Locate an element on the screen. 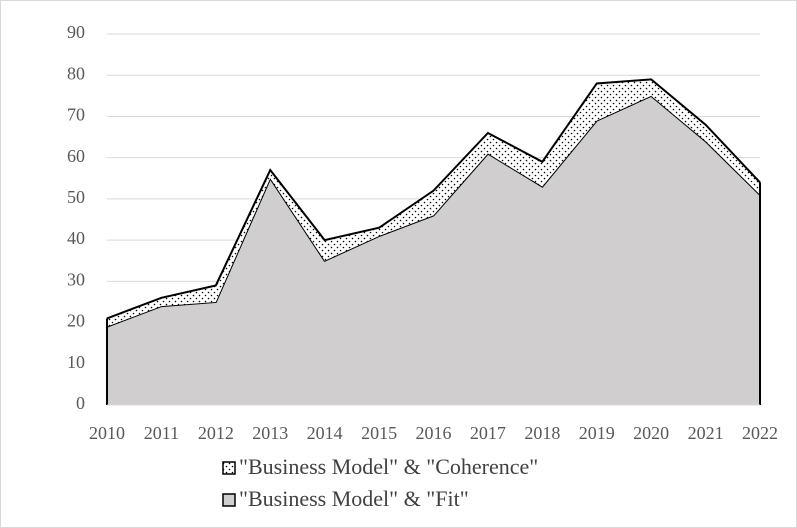 This screenshot has height=528, width=797. y-tick-label: 40 is located at coordinates (76, 238).